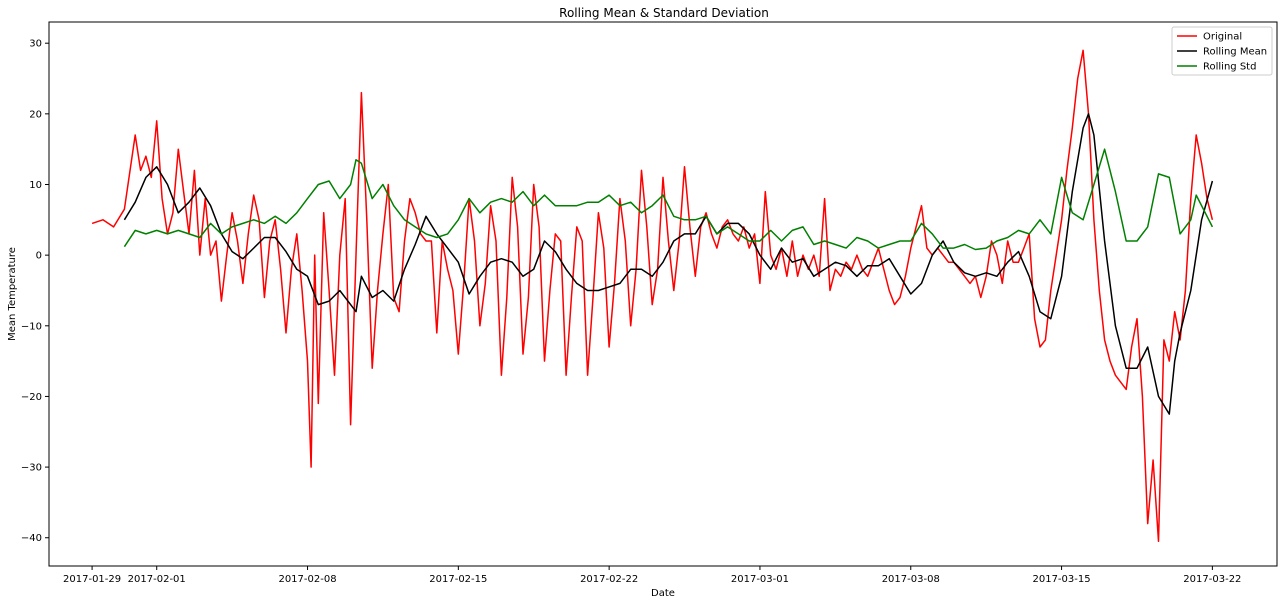  I want to click on y-tick-label: −10, so click(31, 326).